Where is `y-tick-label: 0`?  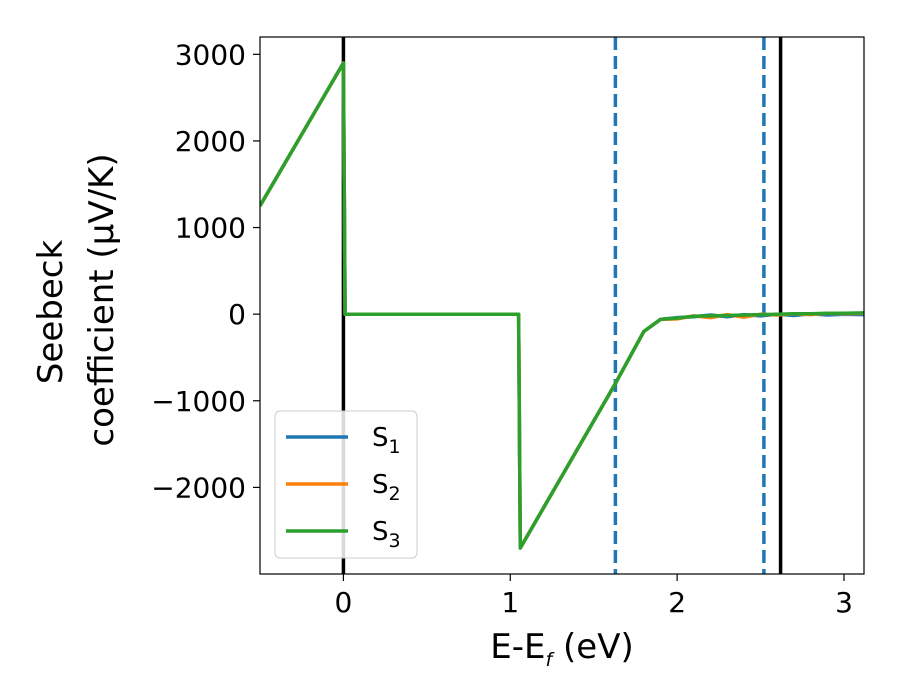 y-tick-label: 0 is located at coordinates (237, 314).